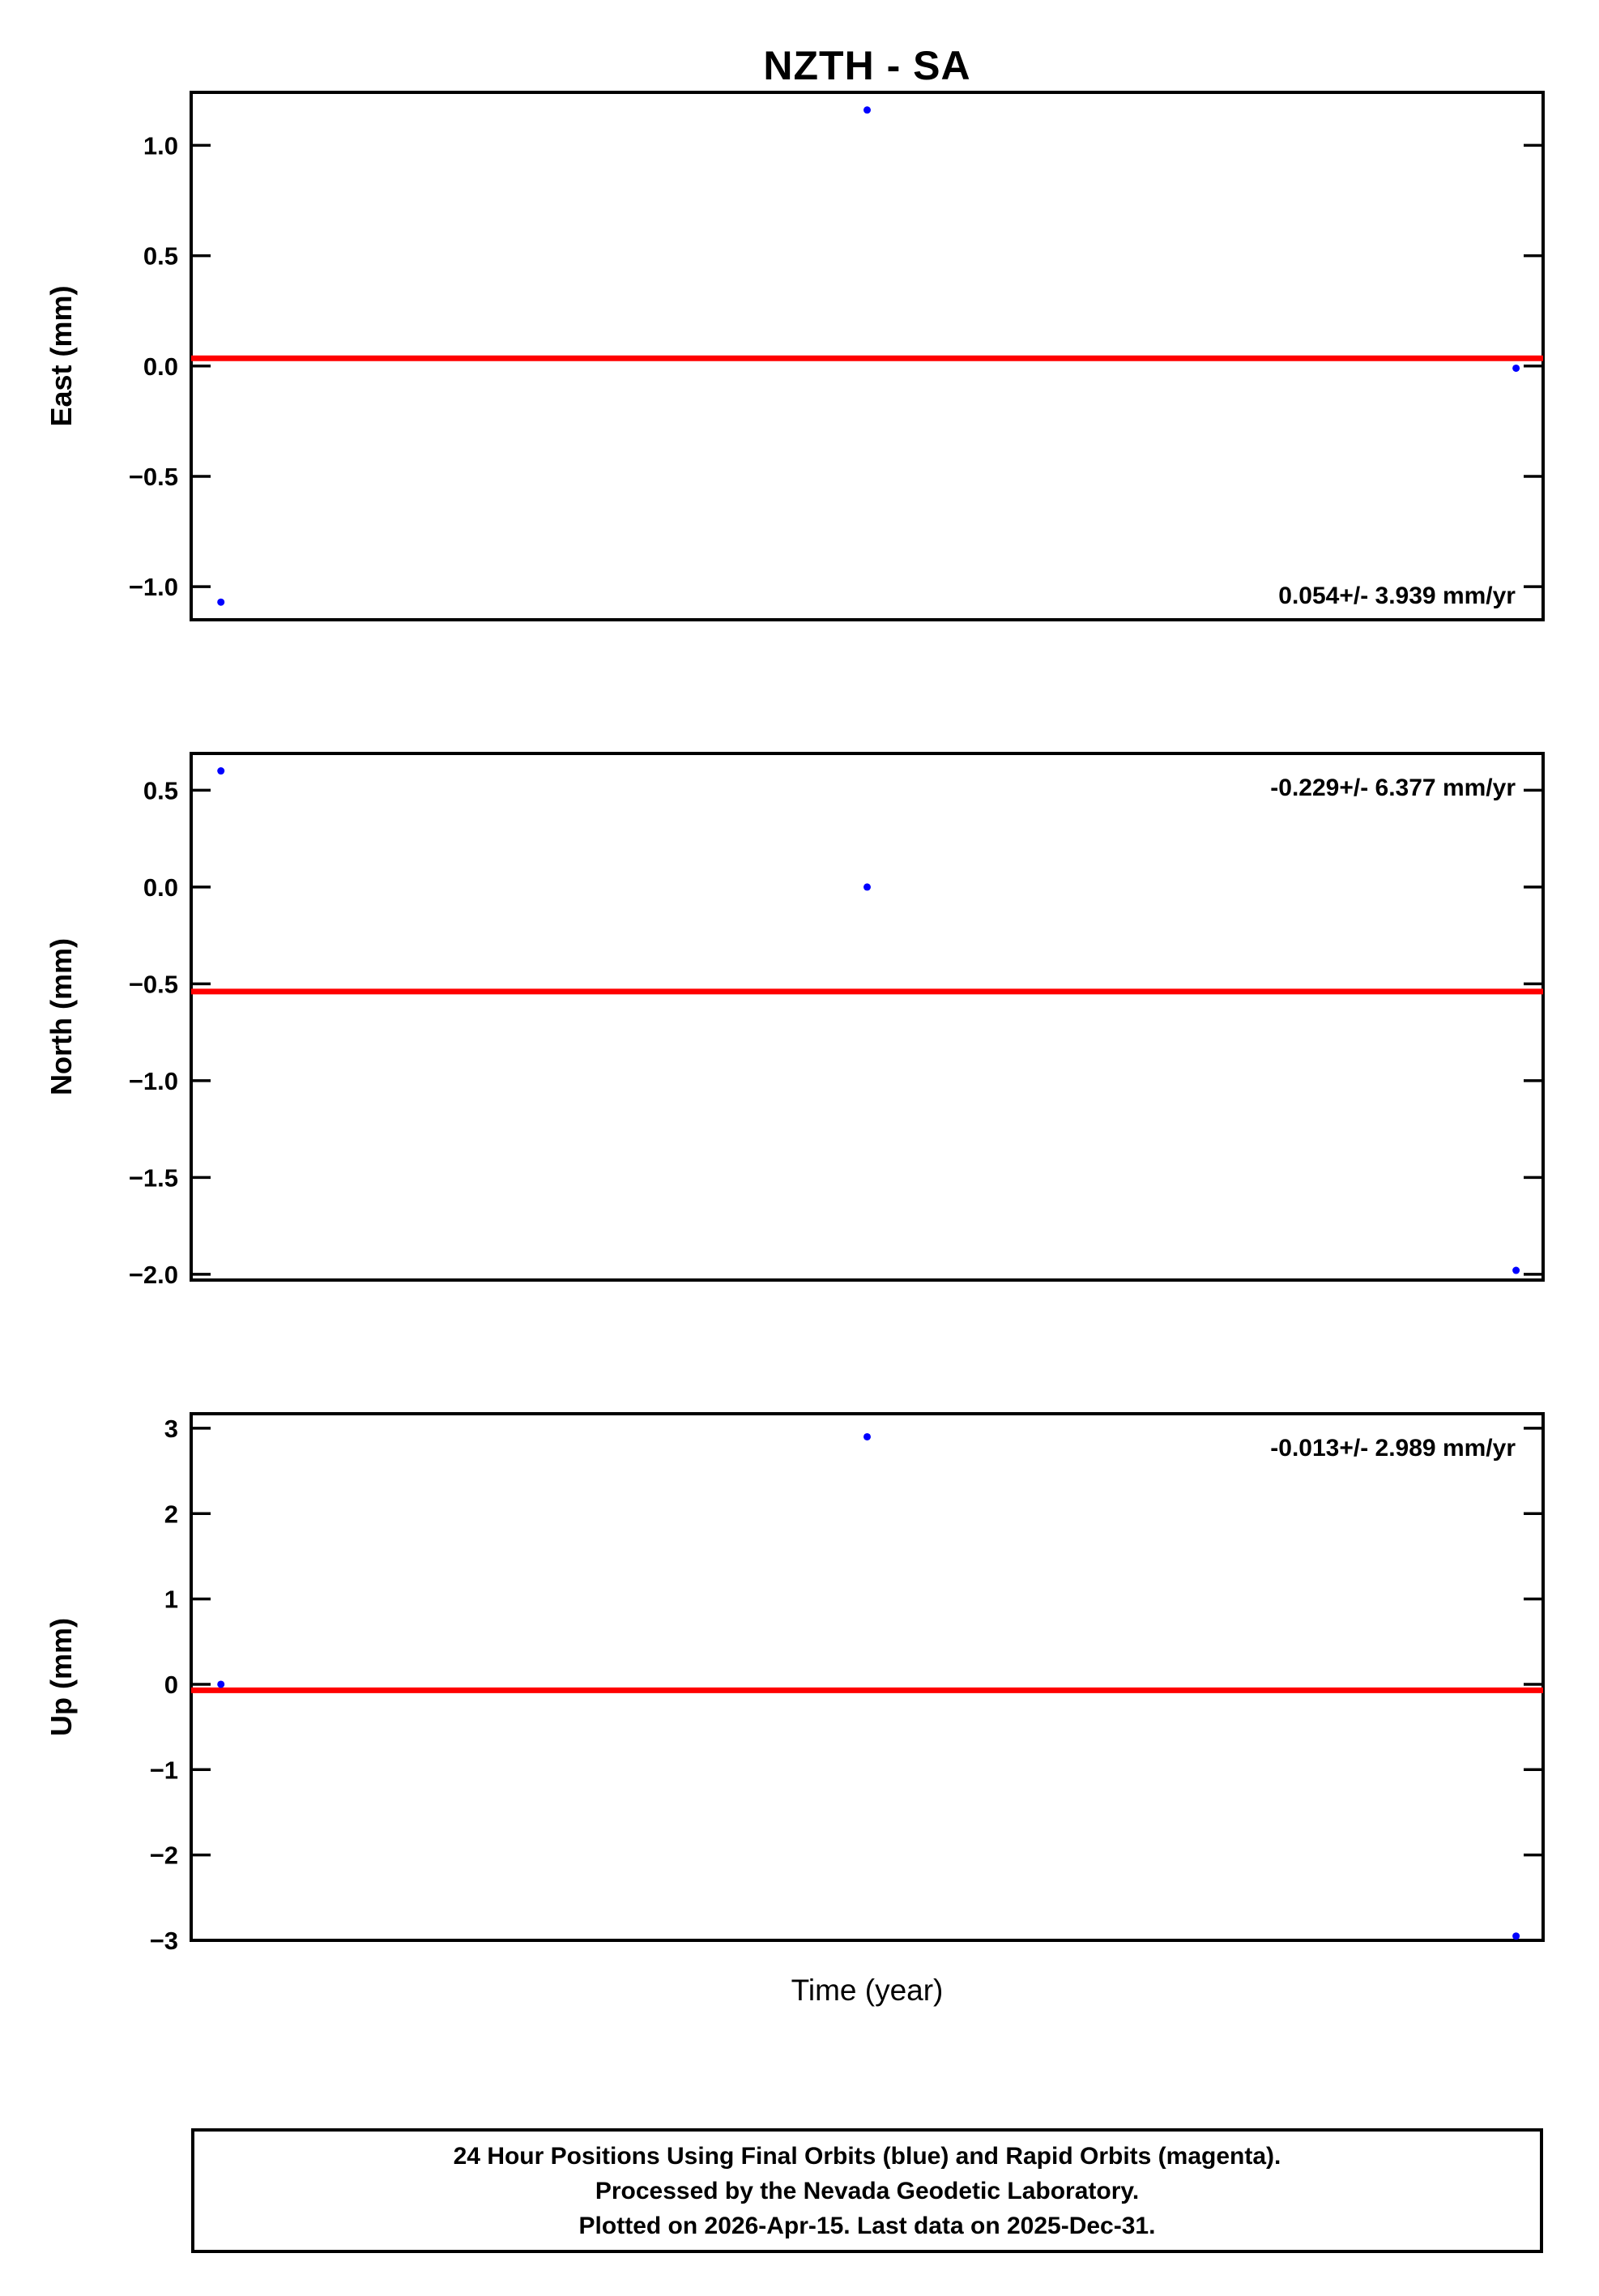 The width and height of the screenshot is (1599, 2296). Describe the element at coordinates (867, 65) in the screenshot. I see `page-title: NZTH - SA` at that location.